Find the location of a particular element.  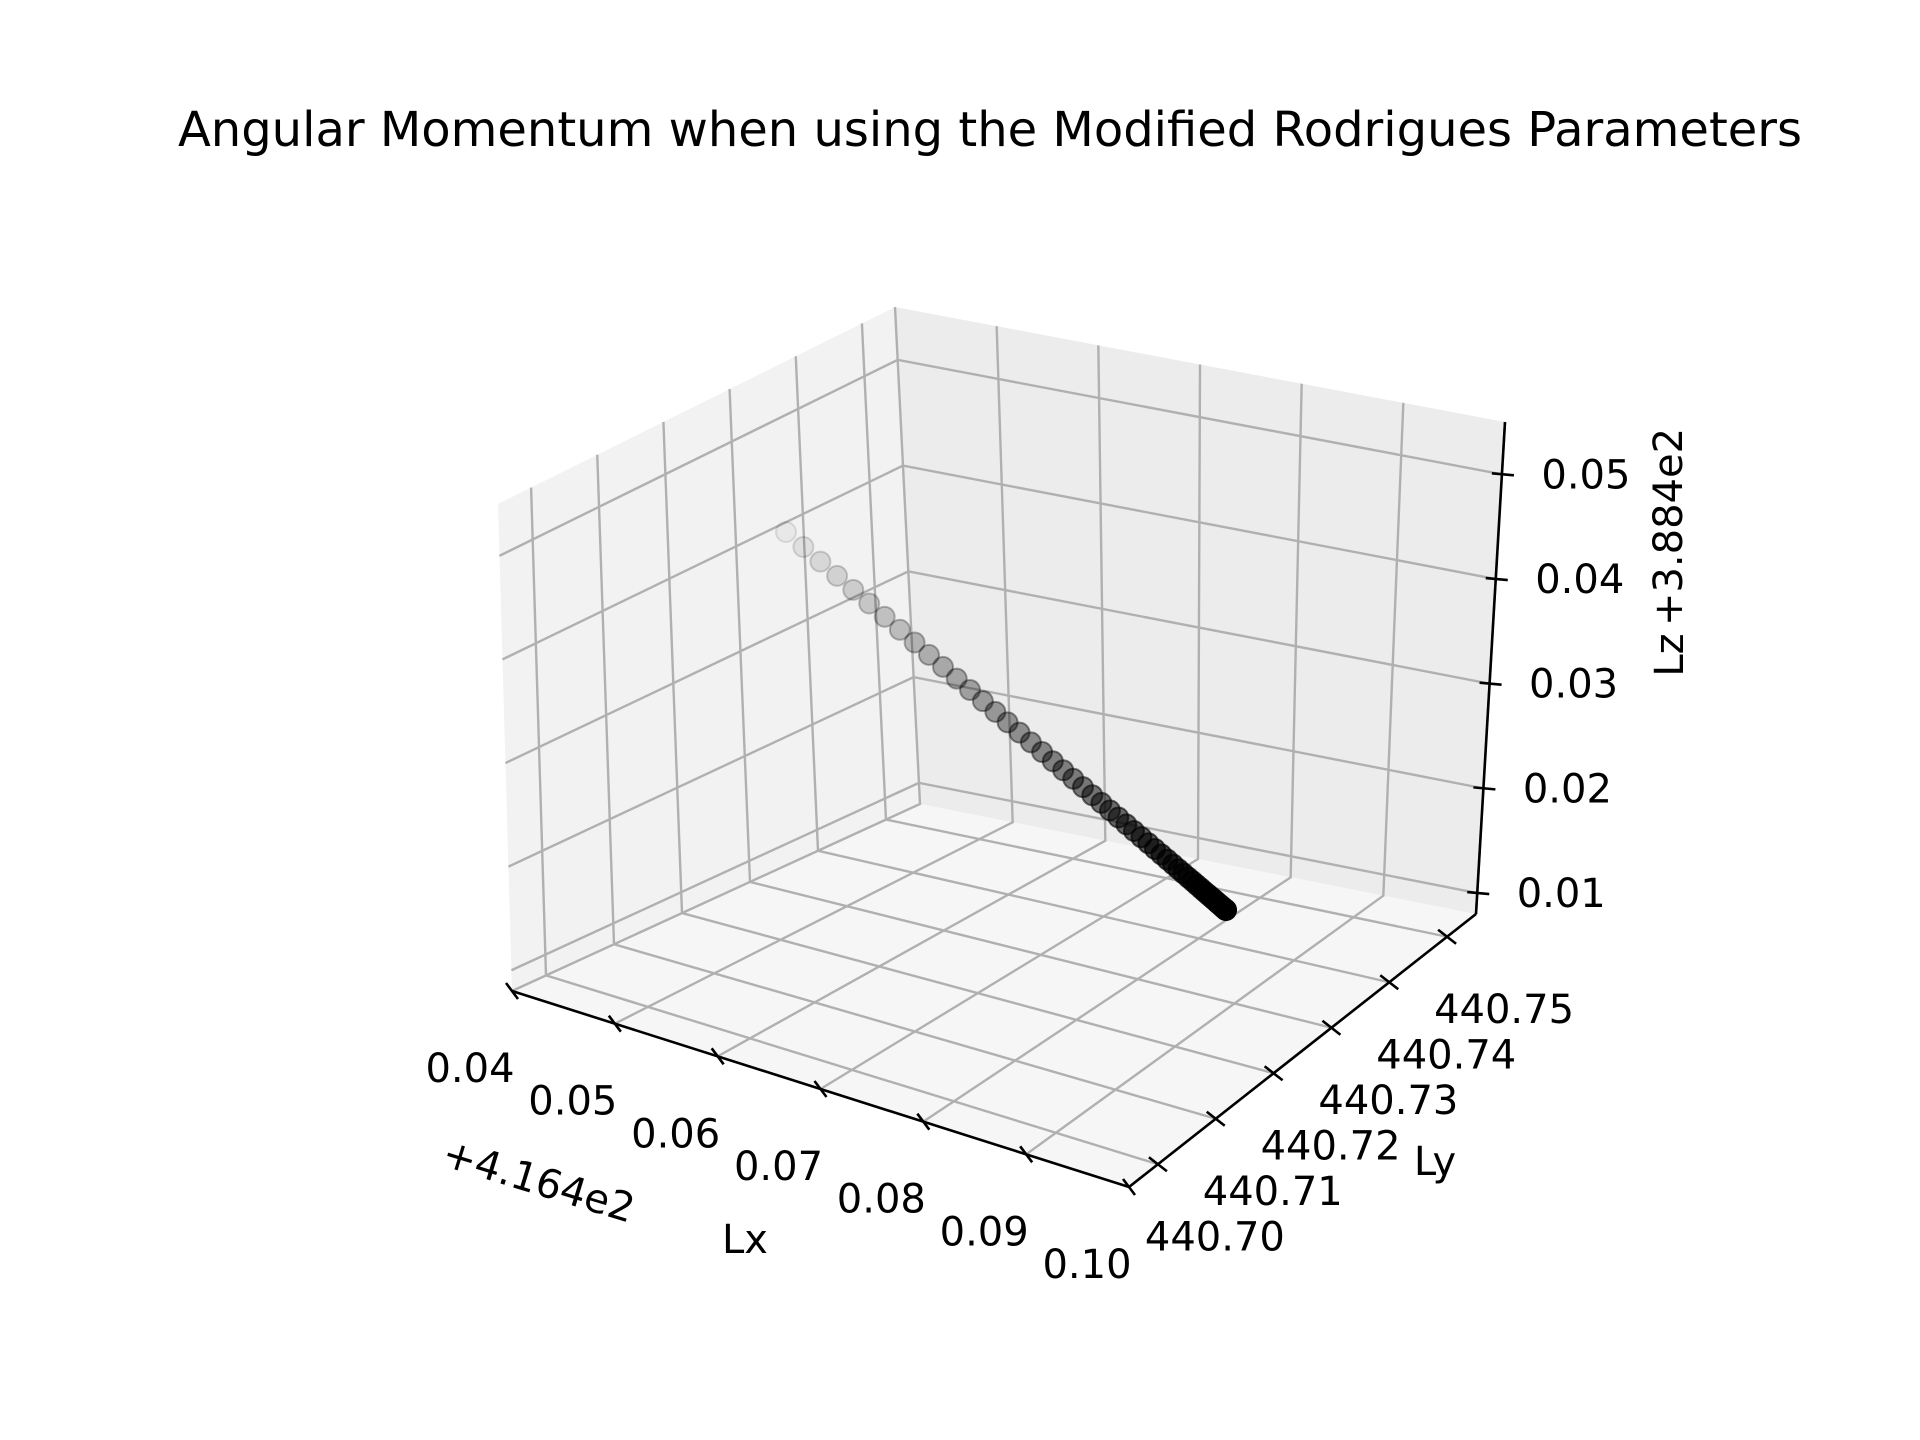

x-tick-labels: 0.04 0.05 0.06 0.07 0.08 0.09 0.10 is located at coordinates (778, 1167).